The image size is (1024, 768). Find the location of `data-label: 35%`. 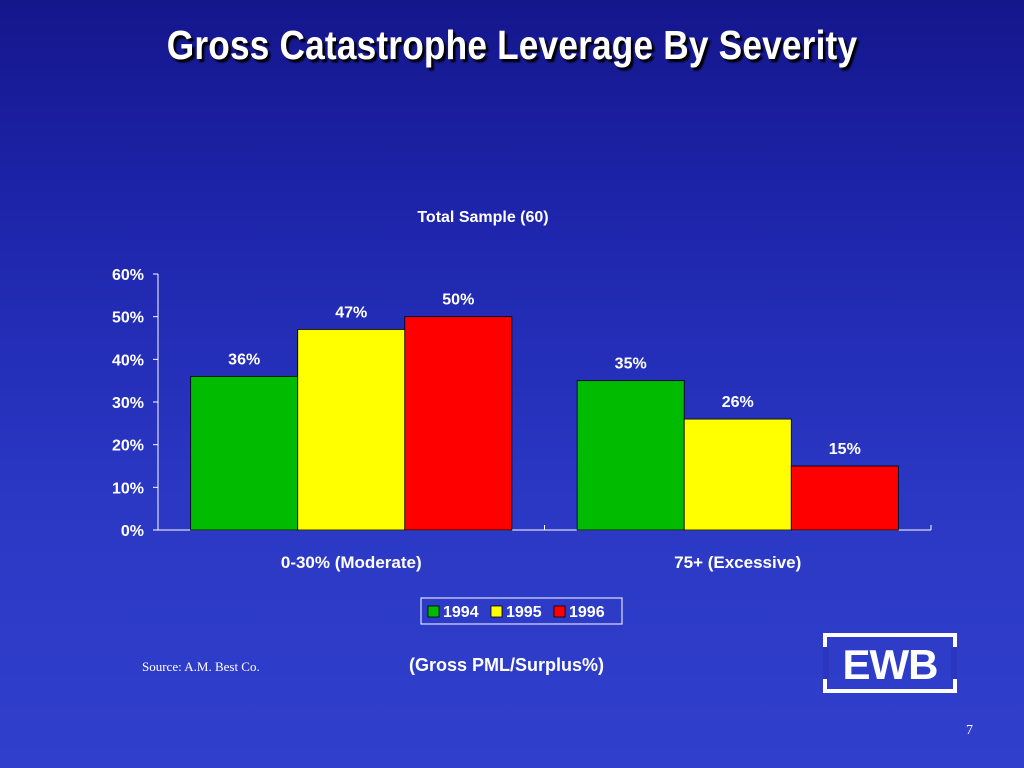

data-label: 35% is located at coordinates (631, 364).